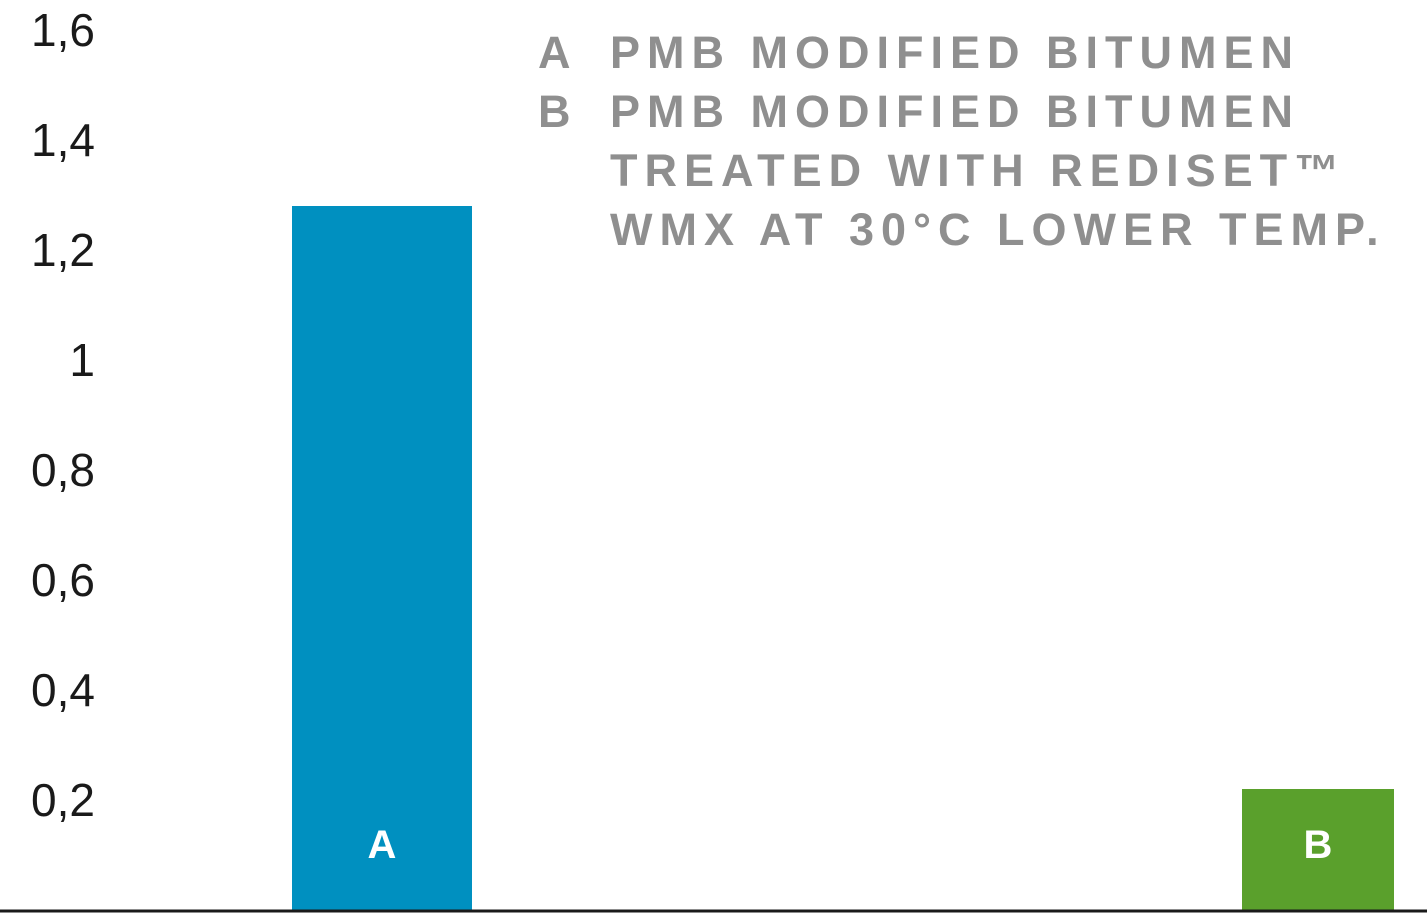  What do you see at coordinates (978, 170) in the screenshot?
I see `legend-text-b: TREATED WITH REDISET™` at bounding box center [978, 170].